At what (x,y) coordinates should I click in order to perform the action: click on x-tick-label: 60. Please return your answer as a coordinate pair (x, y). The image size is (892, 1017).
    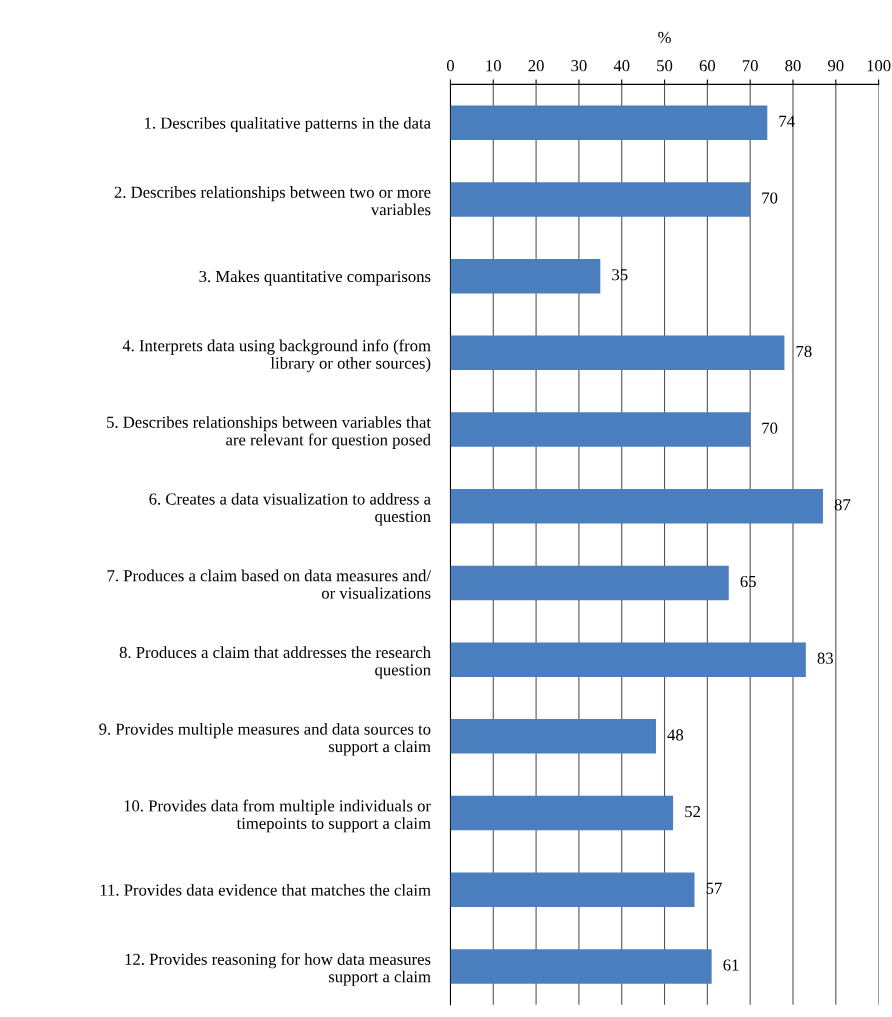
    Looking at the image, I should click on (707, 66).